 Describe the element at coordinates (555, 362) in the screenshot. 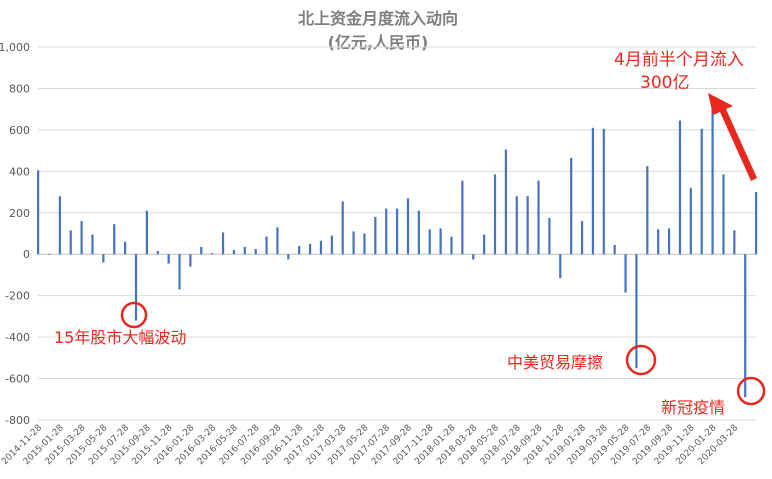

I see `trade-war-label: 中美贸易摩擦` at that location.